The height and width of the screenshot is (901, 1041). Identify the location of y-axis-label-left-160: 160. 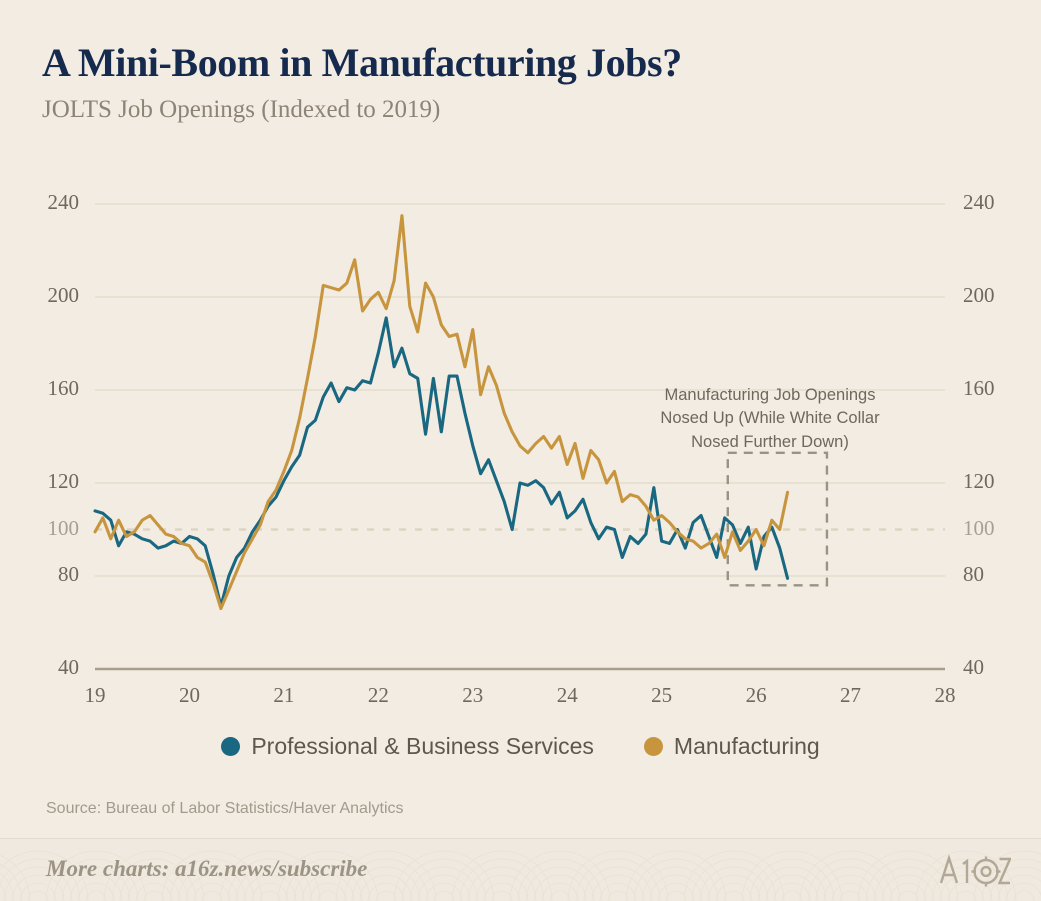
(63, 388).